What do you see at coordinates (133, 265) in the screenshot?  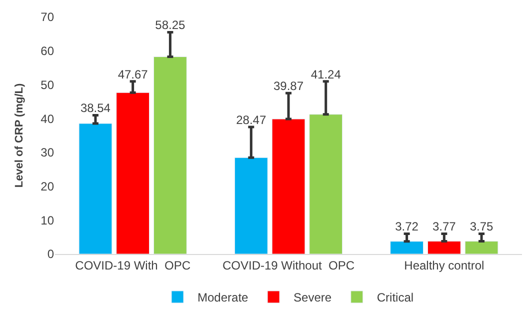 I see `x-tick-label: COVID-19 With OPC` at bounding box center [133, 265].